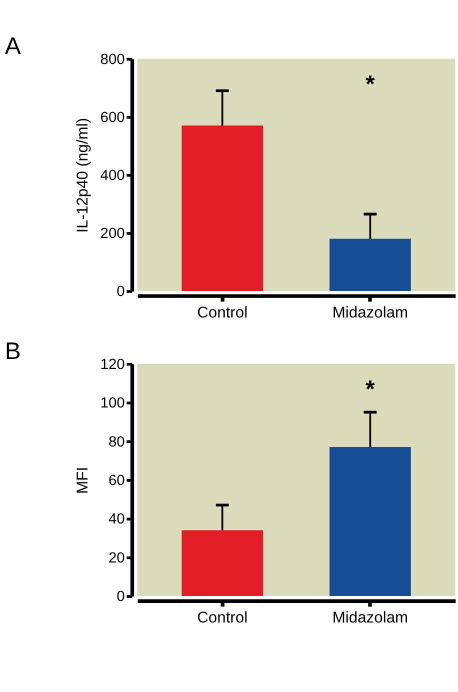  What do you see at coordinates (112, 364) in the screenshot?
I see `y-tick-label: 120` at bounding box center [112, 364].